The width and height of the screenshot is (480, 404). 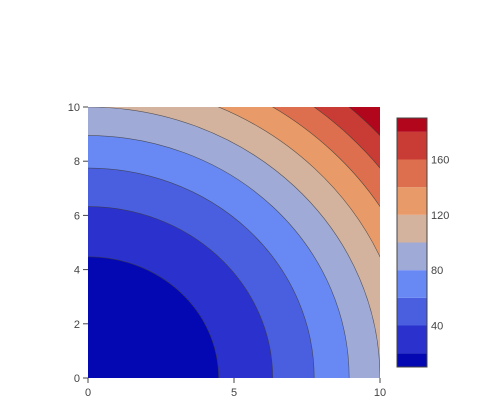 What do you see at coordinates (88, 393) in the screenshot?
I see `x-tick-label: 0` at bounding box center [88, 393].